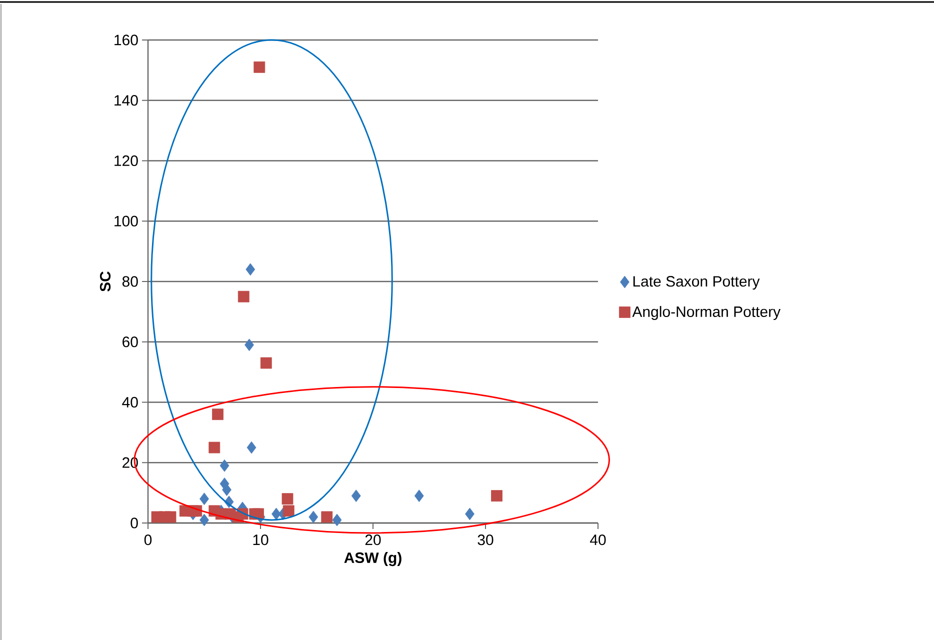 The image size is (934, 640). Describe the element at coordinates (373, 559) in the screenshot. I see `x-axis-title: ASW (g)` at that location.